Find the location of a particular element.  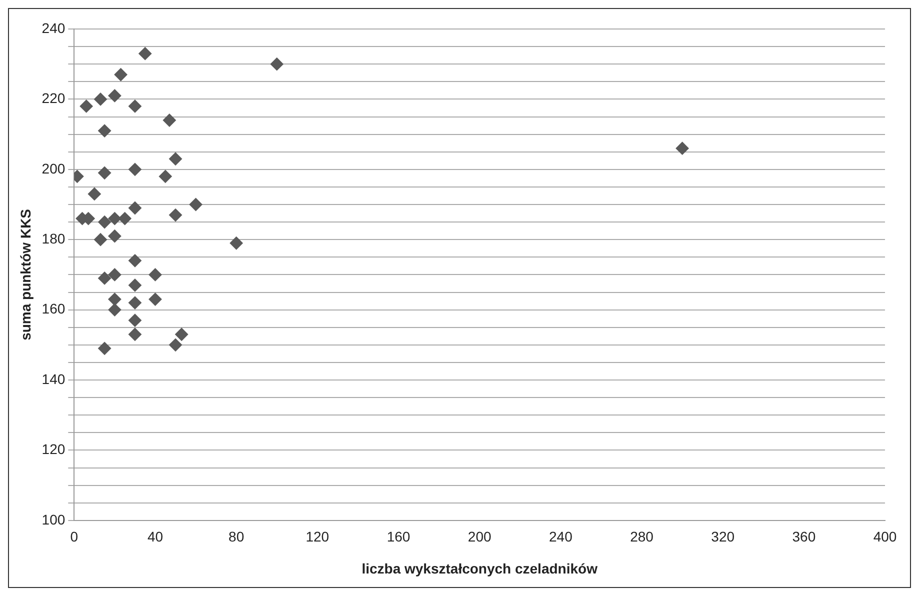

y-tick-label: 220 is located at coordinates (54, 98).